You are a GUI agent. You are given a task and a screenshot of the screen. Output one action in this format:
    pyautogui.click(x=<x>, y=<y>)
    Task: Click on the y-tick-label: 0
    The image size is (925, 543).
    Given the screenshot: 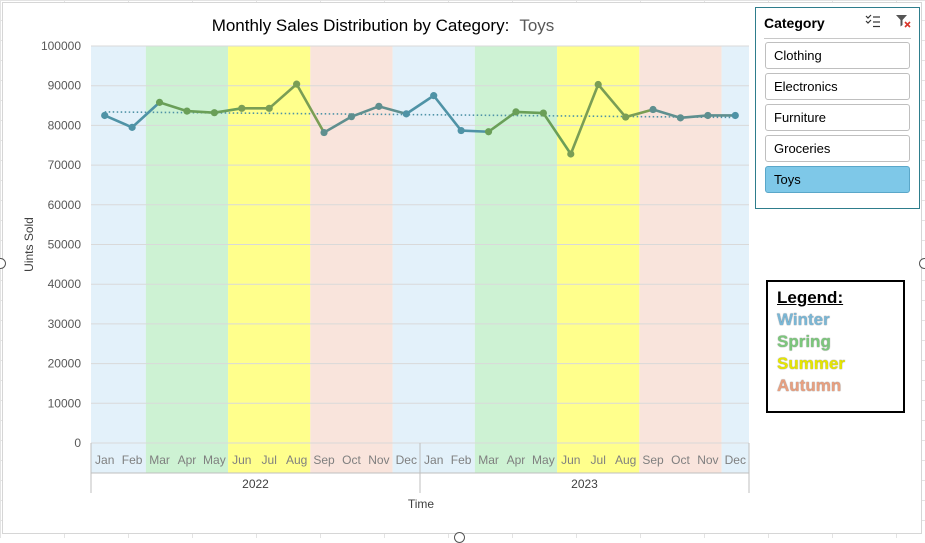 What is the action you would take?
    pyautogui.click(x=77, y=443)
    